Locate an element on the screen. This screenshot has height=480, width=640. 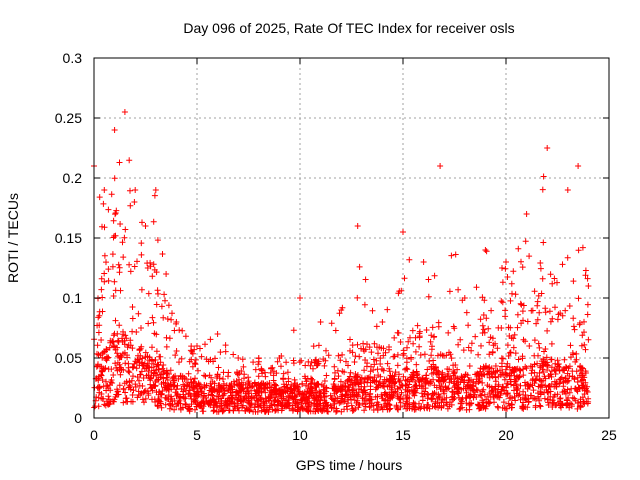
y-tick-label: 0.3 is located at coordinates (73, 58).